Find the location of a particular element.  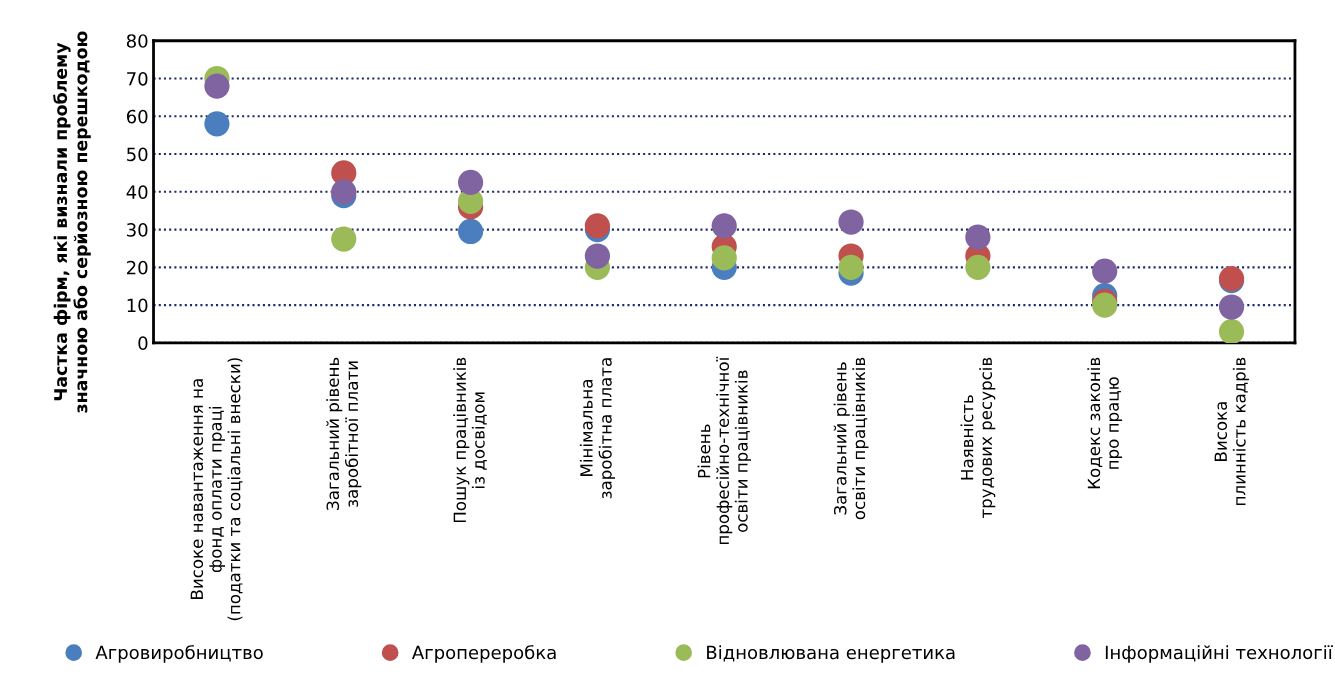

legend-label: Агропереробка is located at coordinates (483, 653).